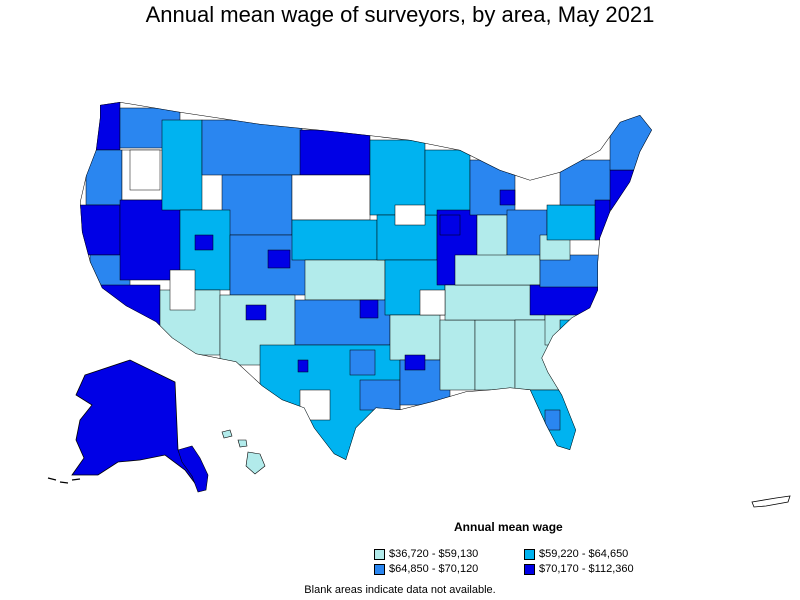  I want to click on area-michigan, so click(492, 187).